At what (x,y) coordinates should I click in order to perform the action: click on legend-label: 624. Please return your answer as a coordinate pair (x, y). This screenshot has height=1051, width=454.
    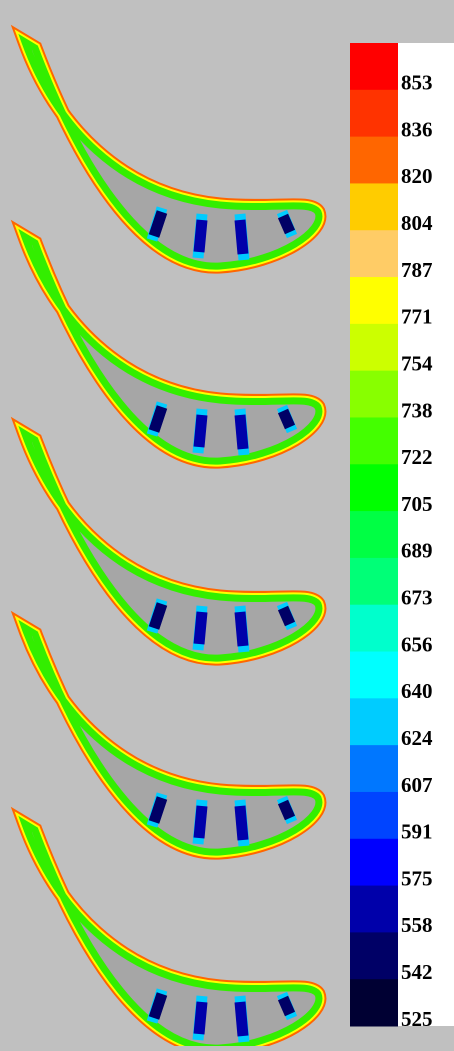
    Looking at the image, I should click on (417, 738).